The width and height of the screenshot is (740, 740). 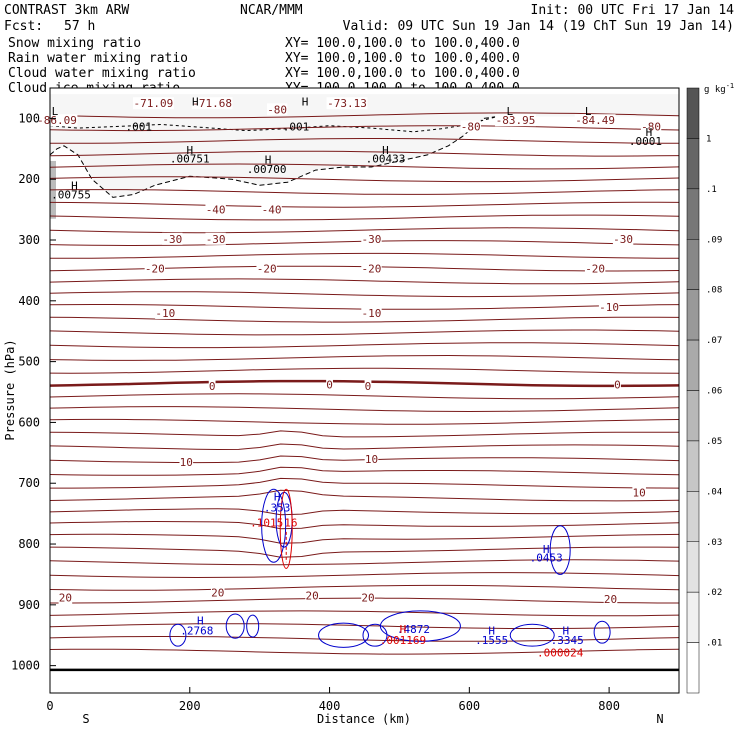 I want to click on field-xy: XY= 100.0,100.0 to 100.0,400.0, so click(x=402, y=73).